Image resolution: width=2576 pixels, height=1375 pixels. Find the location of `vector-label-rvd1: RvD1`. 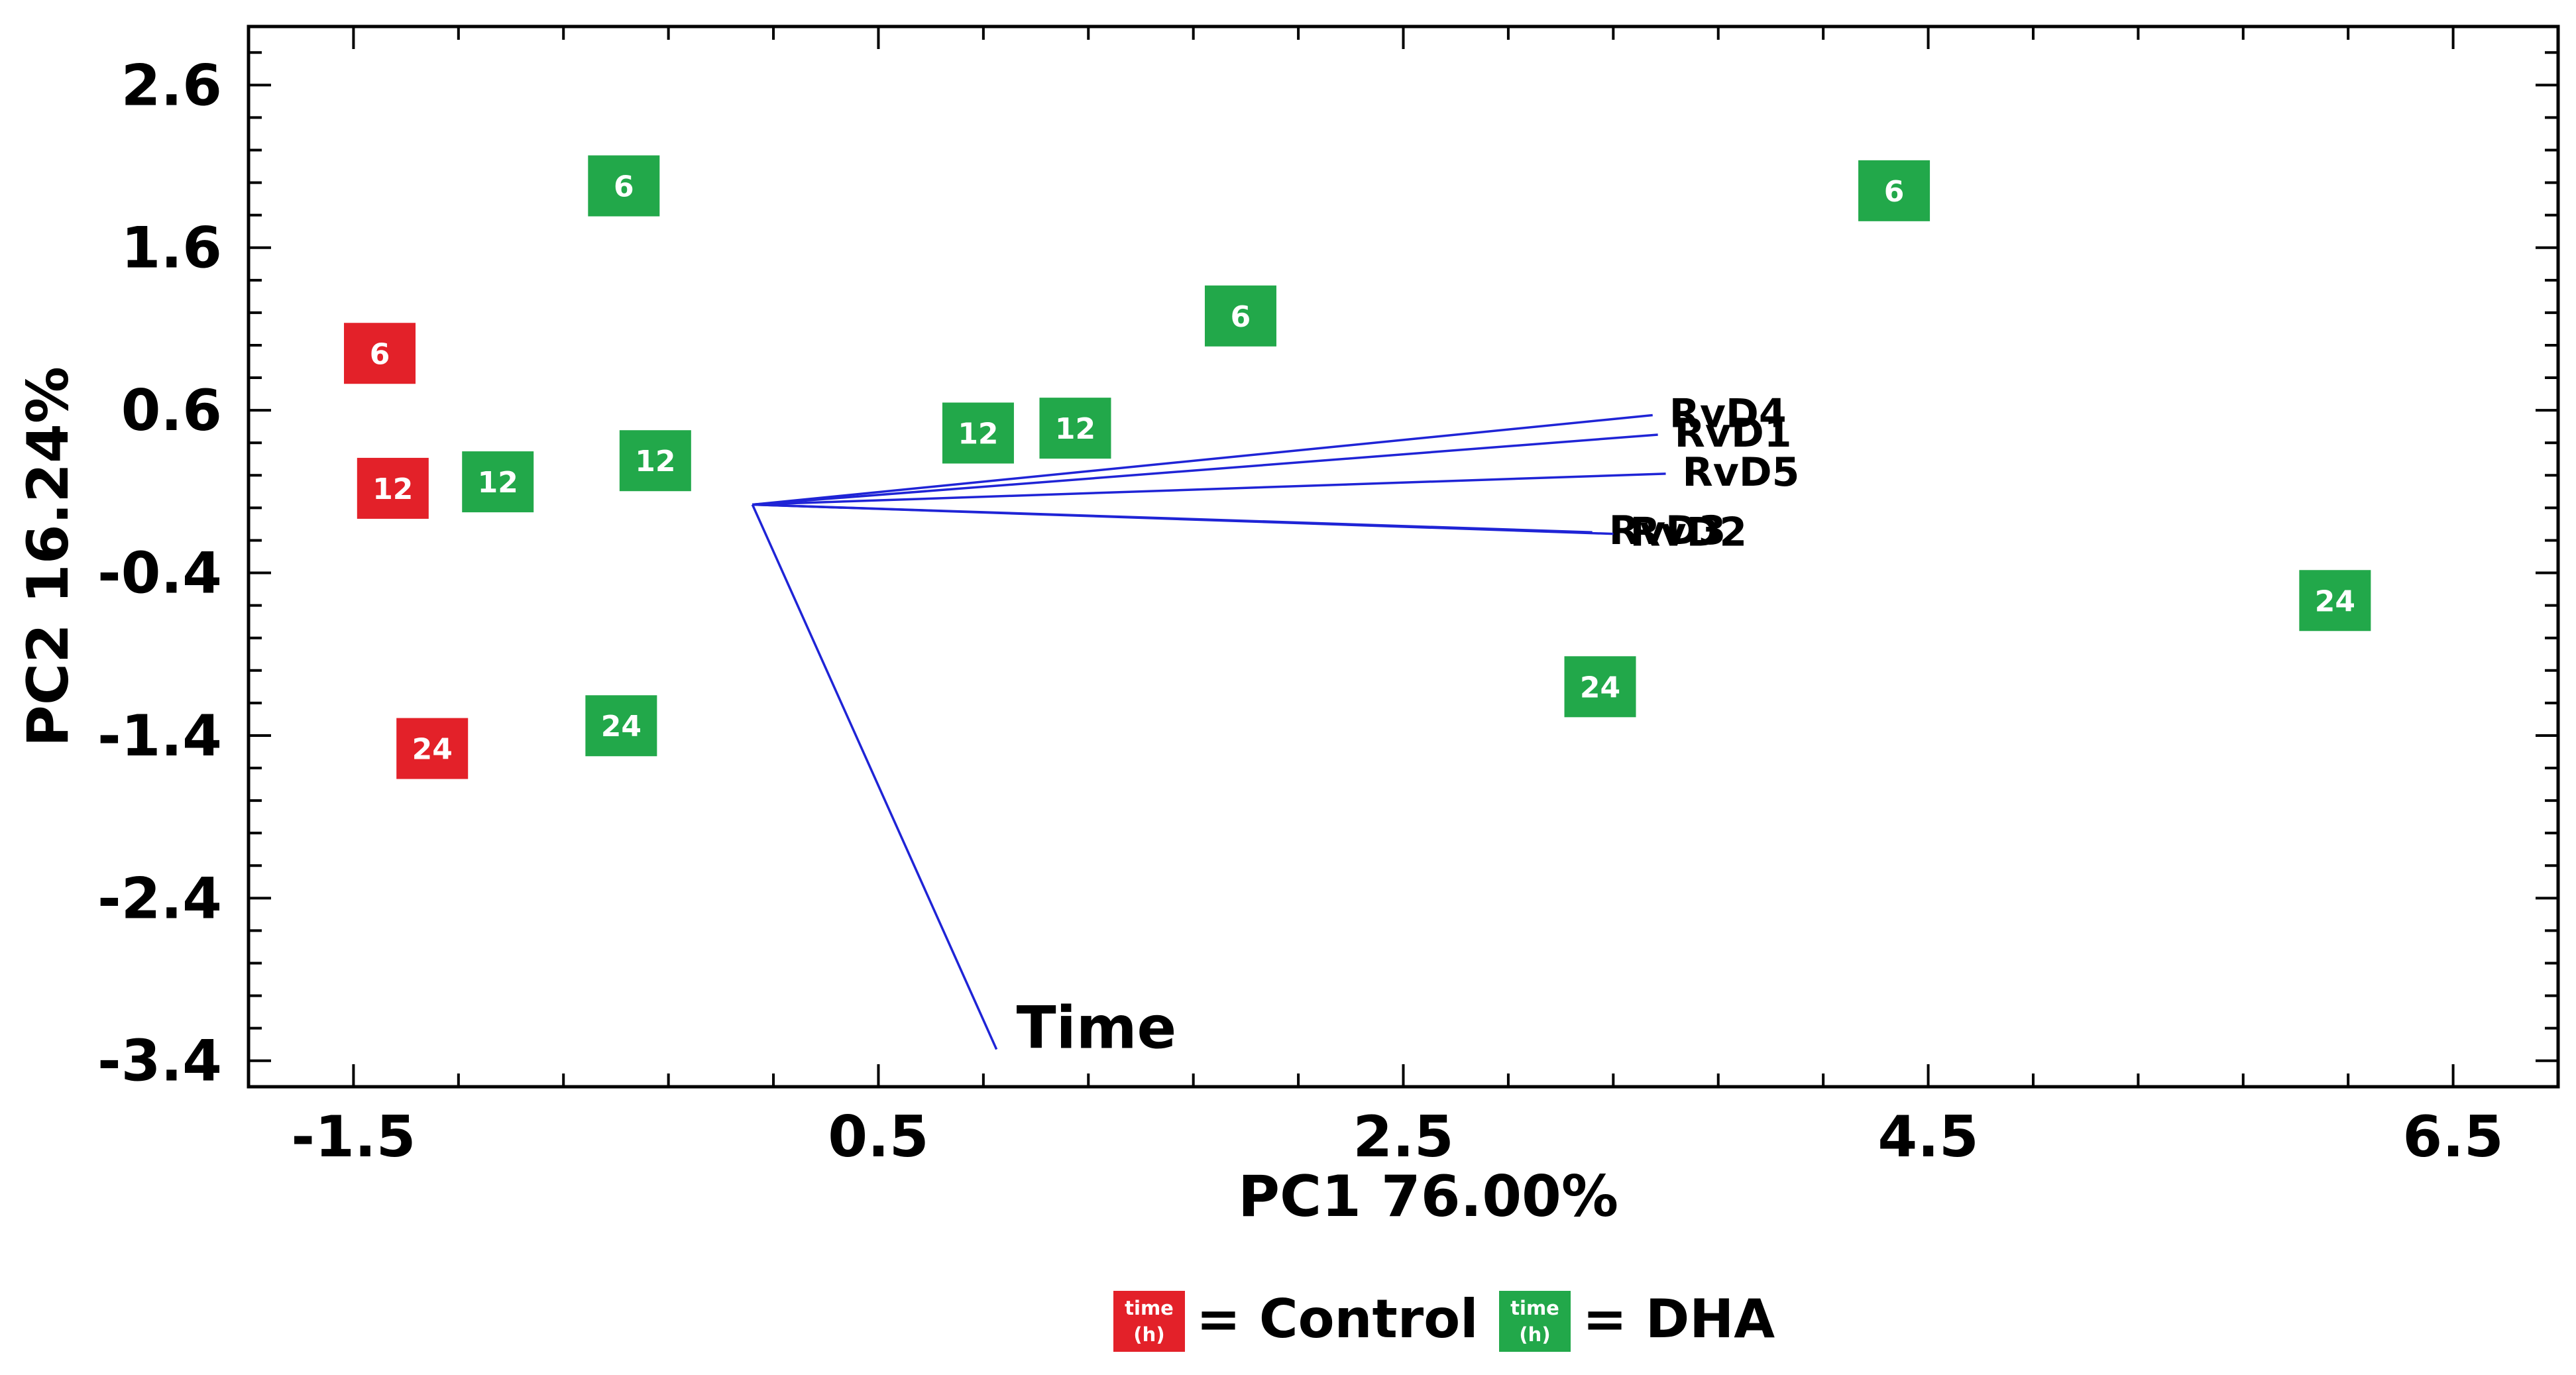

vector-label-rvd1: RvD1 is located at coordinates (1733, 433).